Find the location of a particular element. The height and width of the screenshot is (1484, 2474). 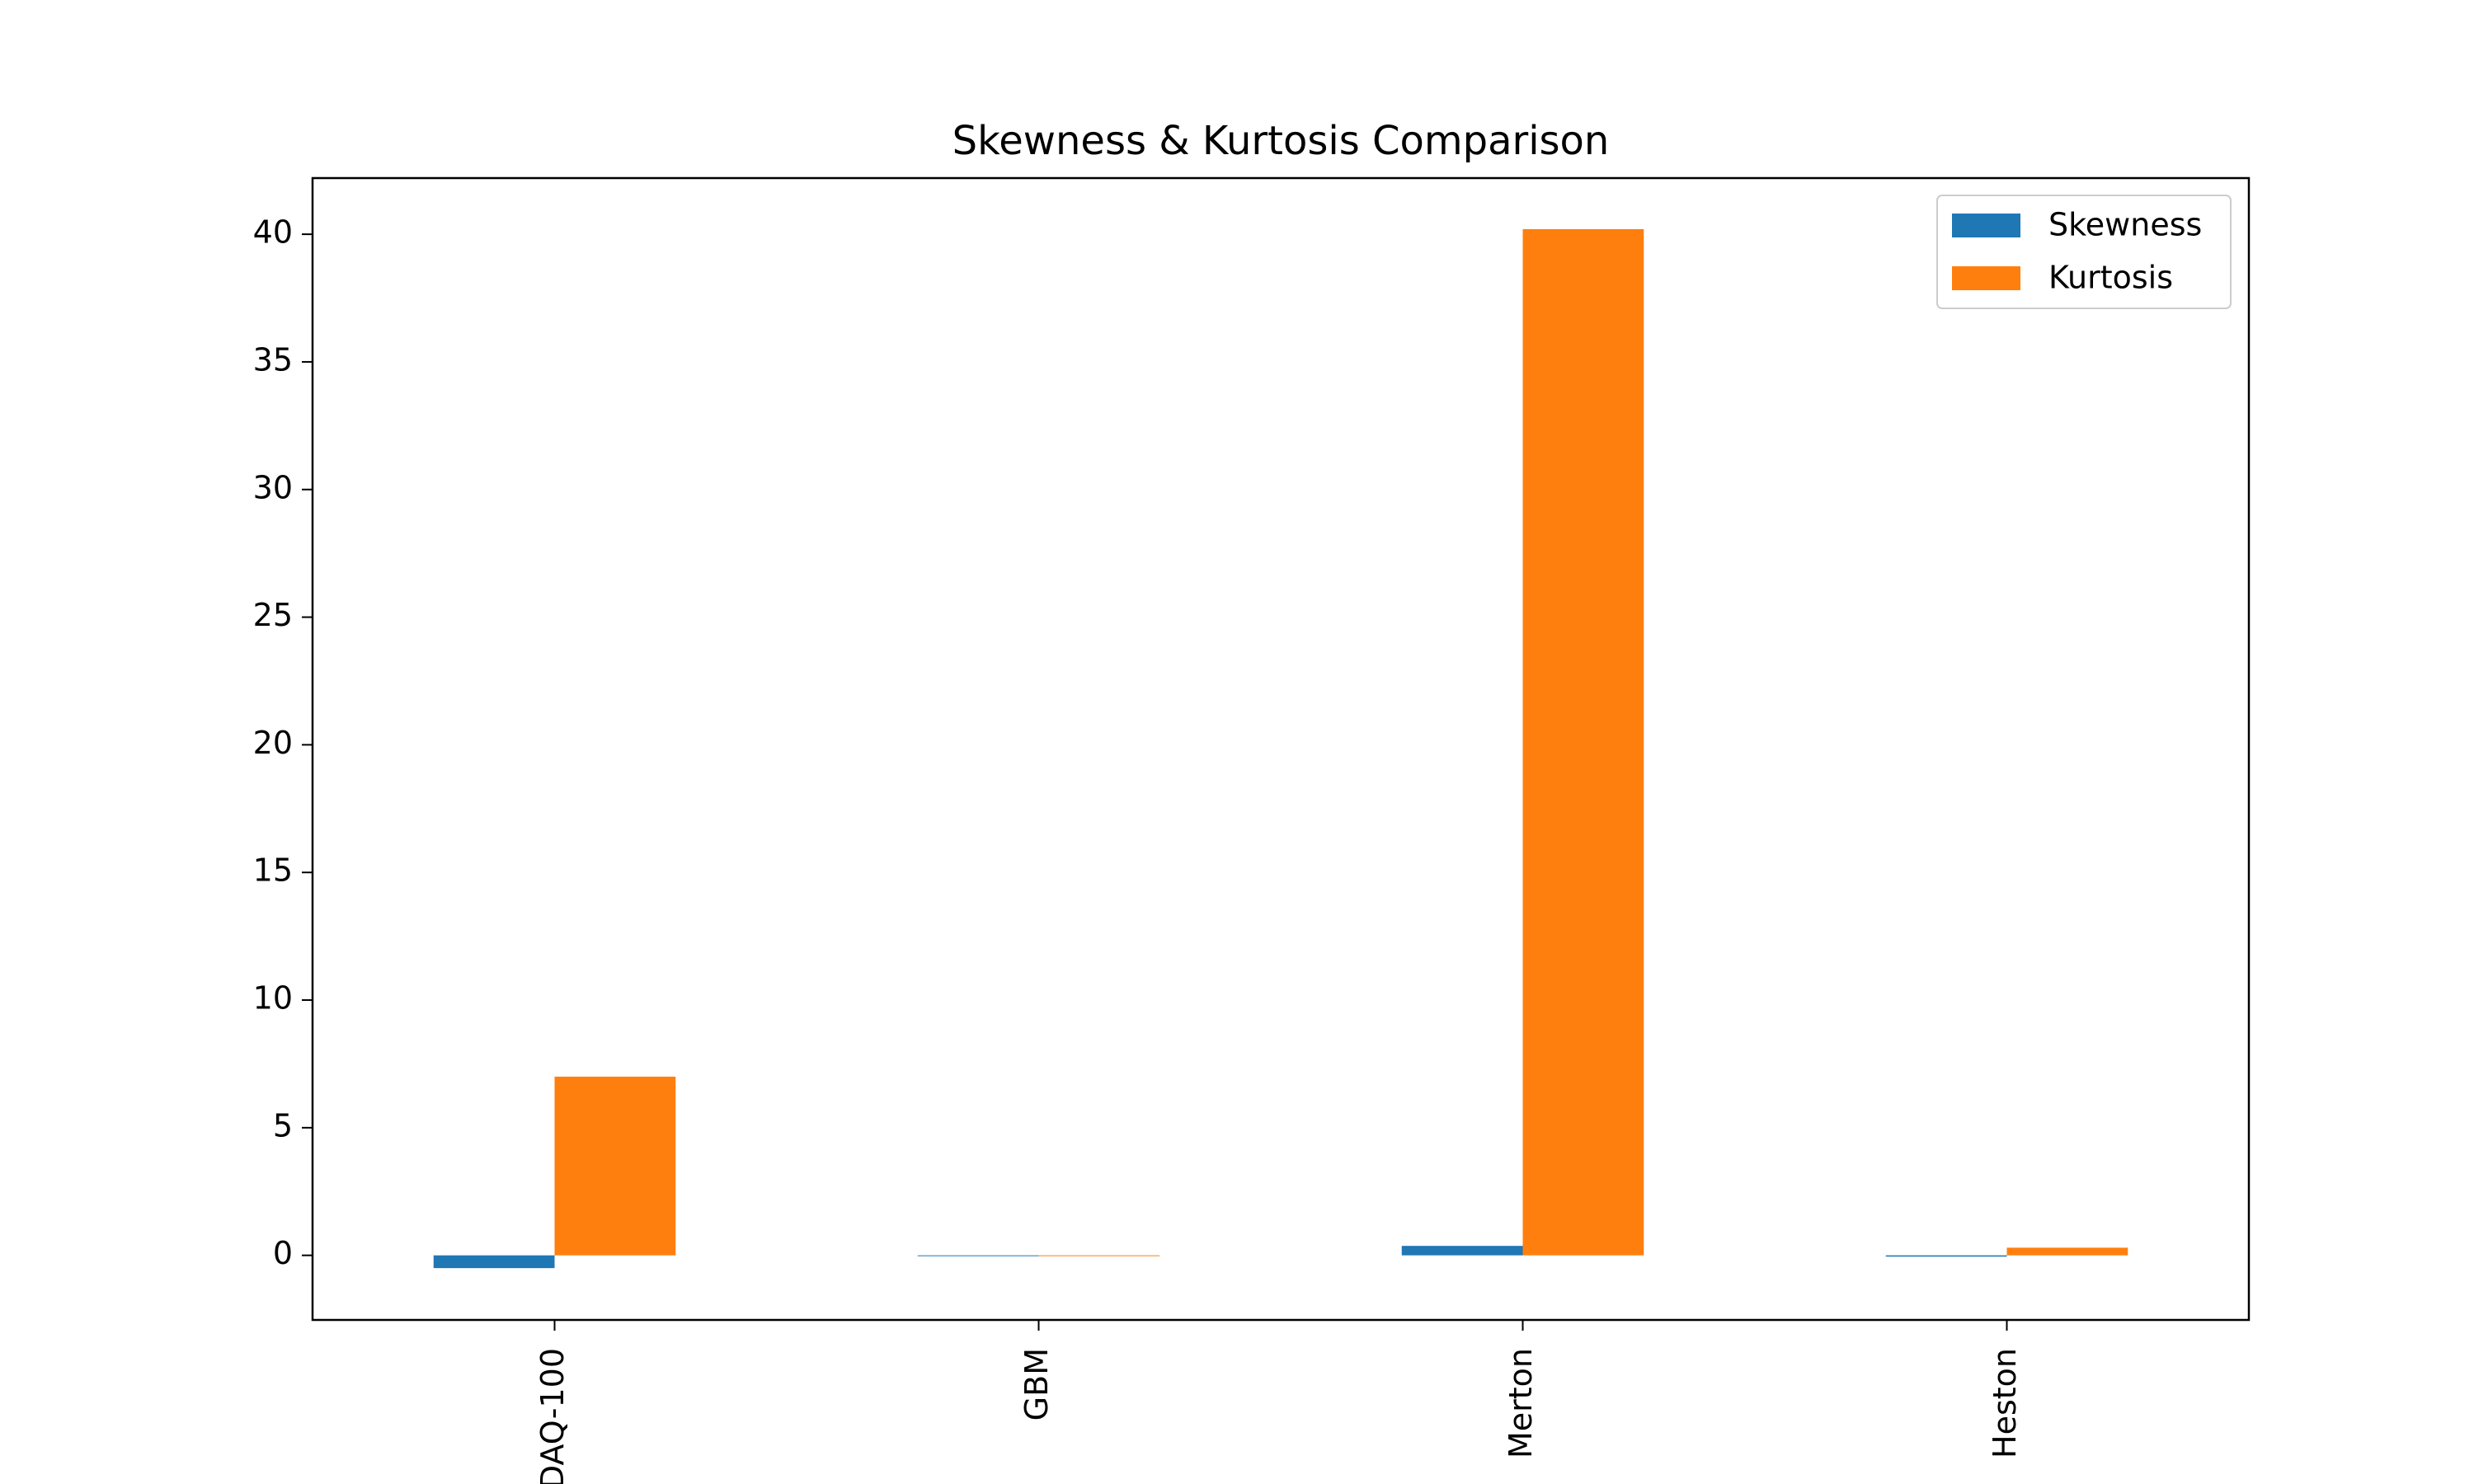

y-tick-label: 5 is located at coordinates (283, 1125).